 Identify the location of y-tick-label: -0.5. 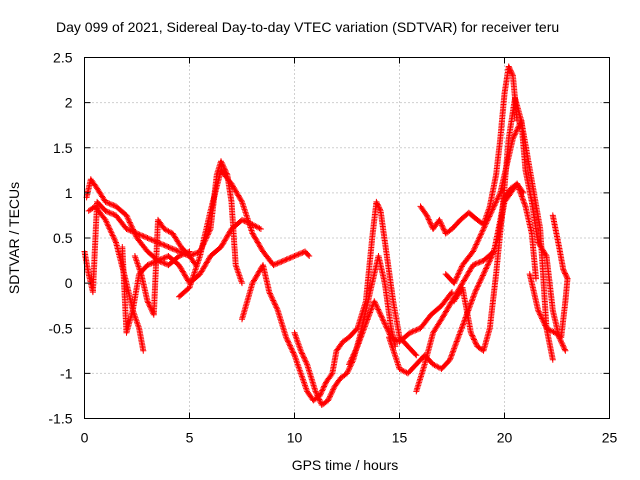
(60, 328).